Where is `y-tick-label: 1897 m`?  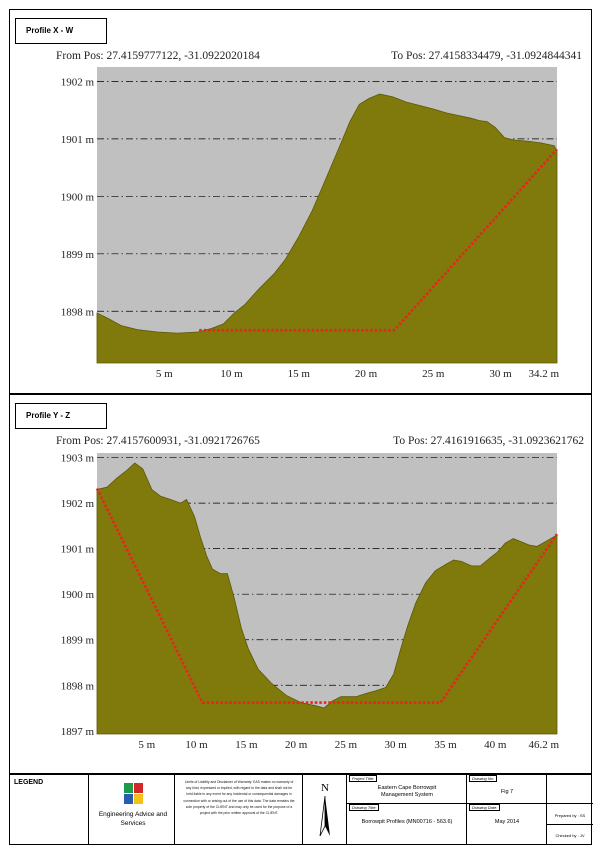 y-tick-label: 1897 m is located at coordinates (78, 732).